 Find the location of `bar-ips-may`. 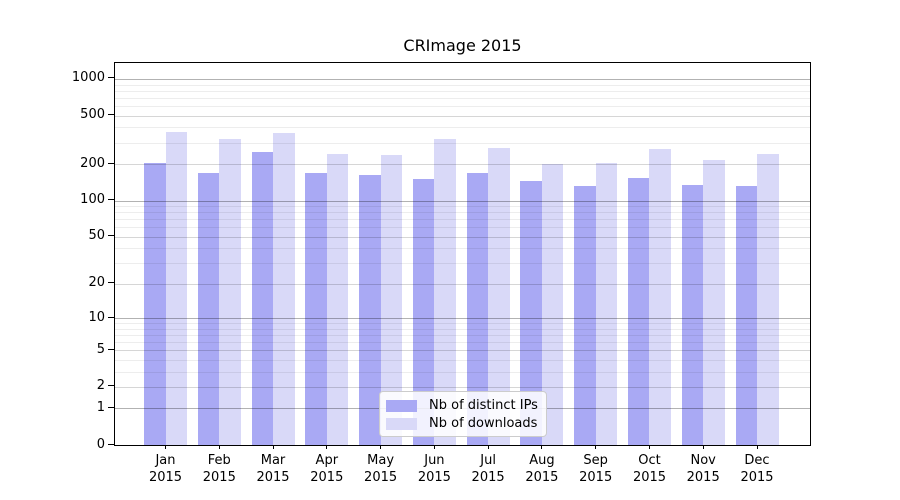

bar-ips-may is located at coordinates (370, 310).